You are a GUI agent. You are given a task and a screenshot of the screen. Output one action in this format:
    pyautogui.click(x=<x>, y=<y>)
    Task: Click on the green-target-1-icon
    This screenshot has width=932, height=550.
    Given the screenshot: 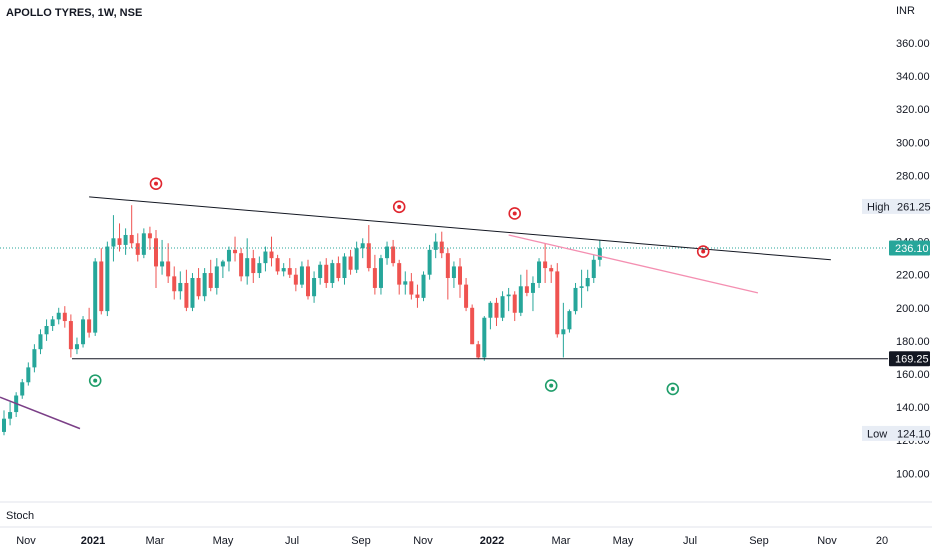 What is the action you would take?
    pyautogui.click(x=95, y=380)
    